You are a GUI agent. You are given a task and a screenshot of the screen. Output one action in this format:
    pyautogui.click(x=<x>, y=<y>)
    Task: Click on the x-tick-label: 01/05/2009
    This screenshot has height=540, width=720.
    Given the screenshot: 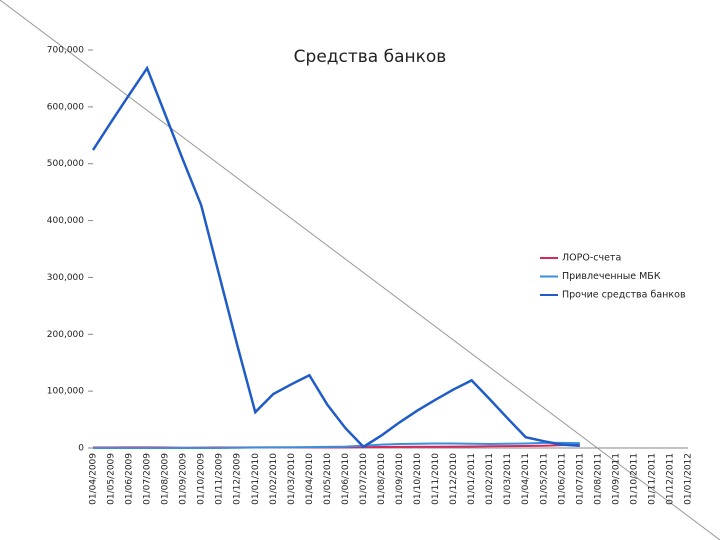 What is the action you would take?
    pyautogui.click(x=112, y=479)
    